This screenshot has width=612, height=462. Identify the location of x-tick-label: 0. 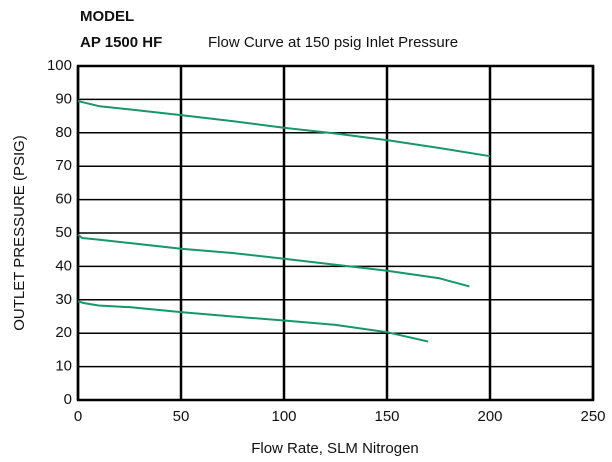
(78, 416).